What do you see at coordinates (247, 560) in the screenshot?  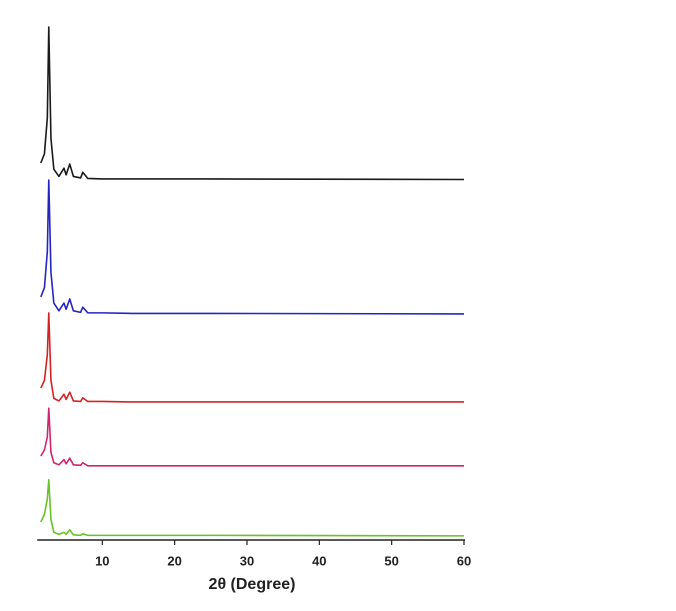 I see `x-tick-label: 30` at bounding box center [247, 560].